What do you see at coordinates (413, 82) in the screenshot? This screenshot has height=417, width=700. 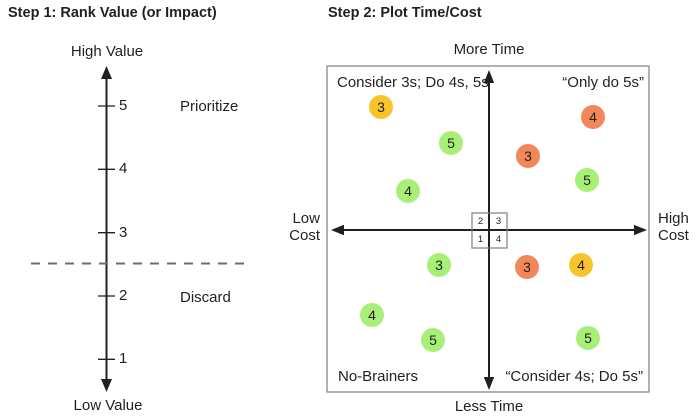 I see `quadrant-label-top-left: Consider 3s; Do 4s, 5s` at bounding box center [413, 82].